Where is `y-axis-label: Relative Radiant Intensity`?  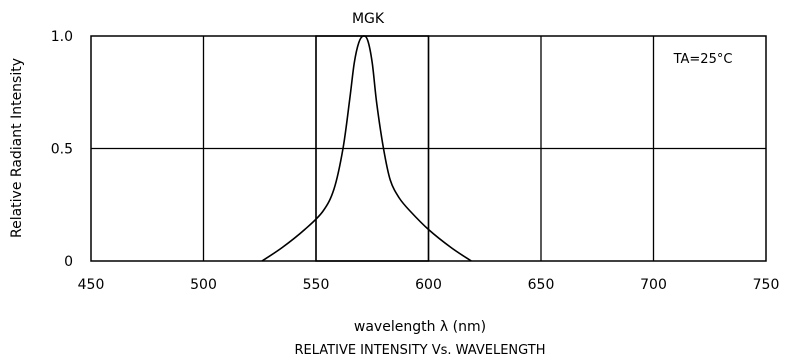 y-axis-label: Relative Radiant Intensity is located at coordinates (17, 148).